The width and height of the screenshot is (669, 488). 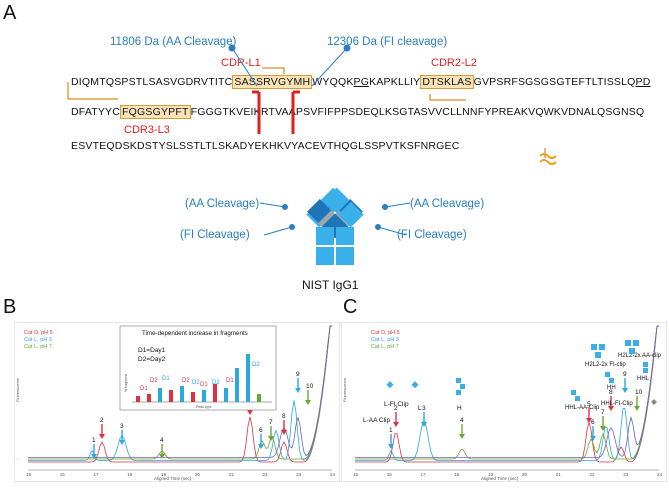 What do you see at coordinates (500, 478) in the screenshot?
I see `xlabel-c: Aligned Time (sec)` at bounding box center [500, 478].